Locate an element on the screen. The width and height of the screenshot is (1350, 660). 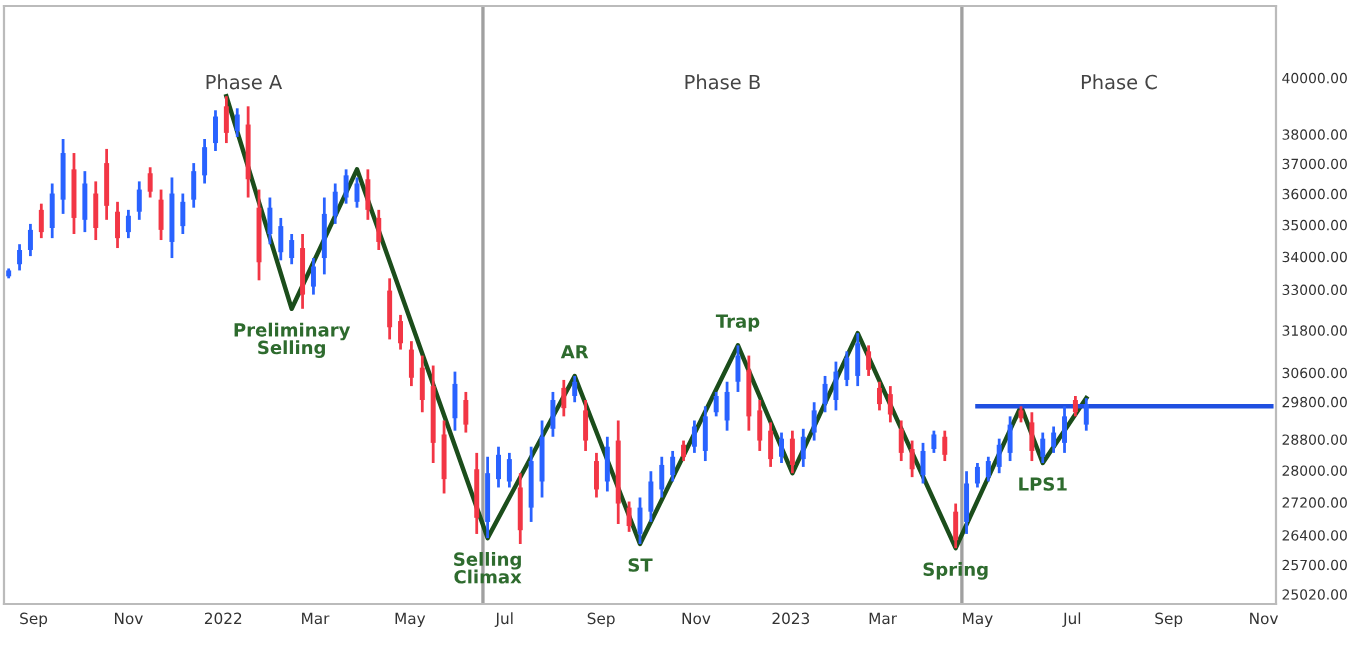
annotation: Preliminary Selling is located at coordinates (292, 340).